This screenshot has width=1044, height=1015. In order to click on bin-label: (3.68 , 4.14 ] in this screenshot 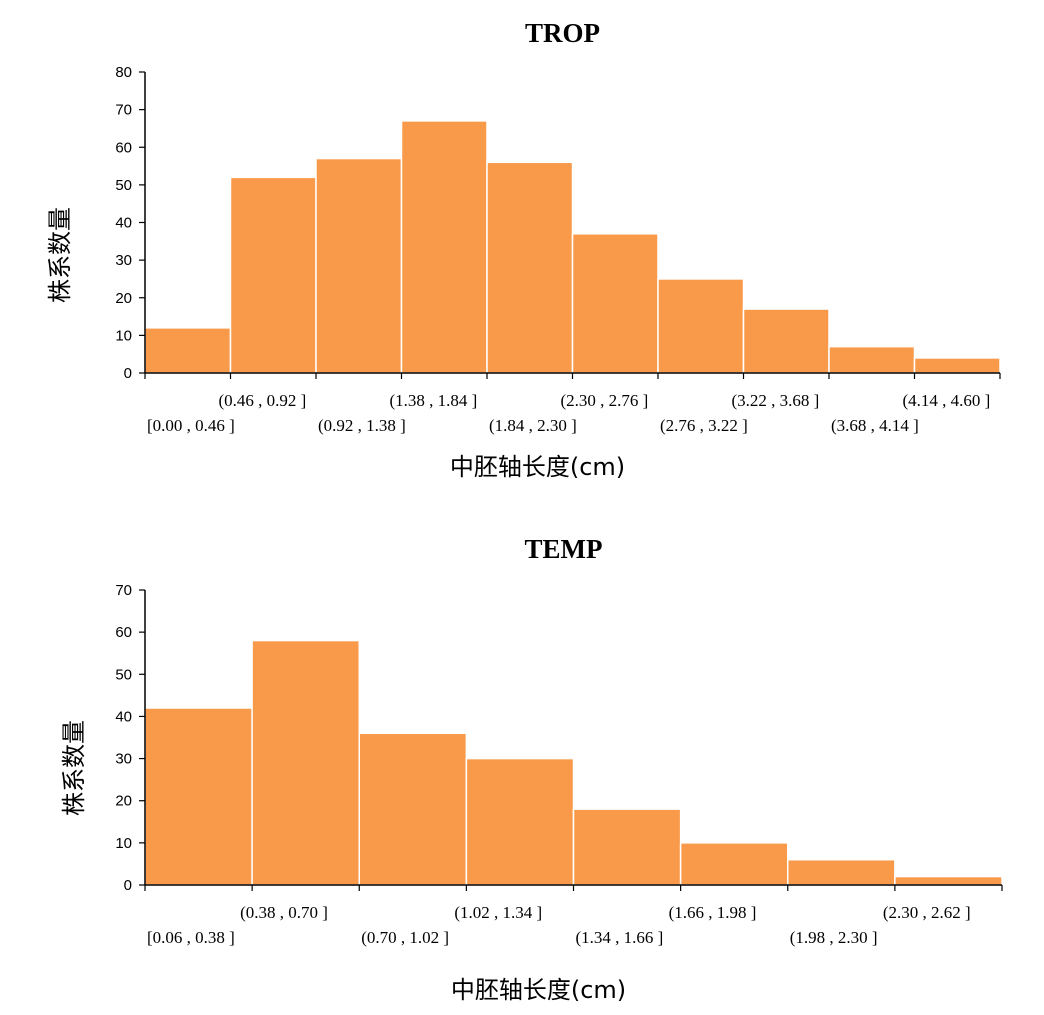, I will do `click(875, 425)`.